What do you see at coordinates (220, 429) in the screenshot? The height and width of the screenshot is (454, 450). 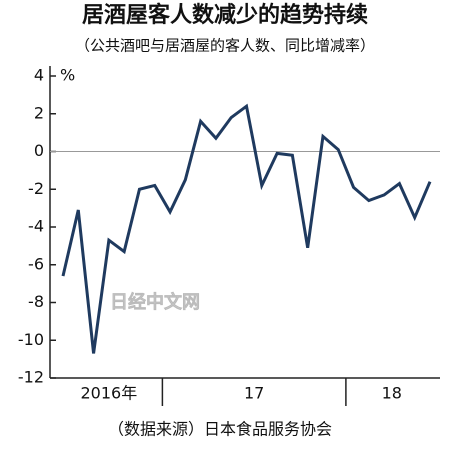 I see `source: （数据来源）日本食品服务协会` at bounding box center [220, 429].